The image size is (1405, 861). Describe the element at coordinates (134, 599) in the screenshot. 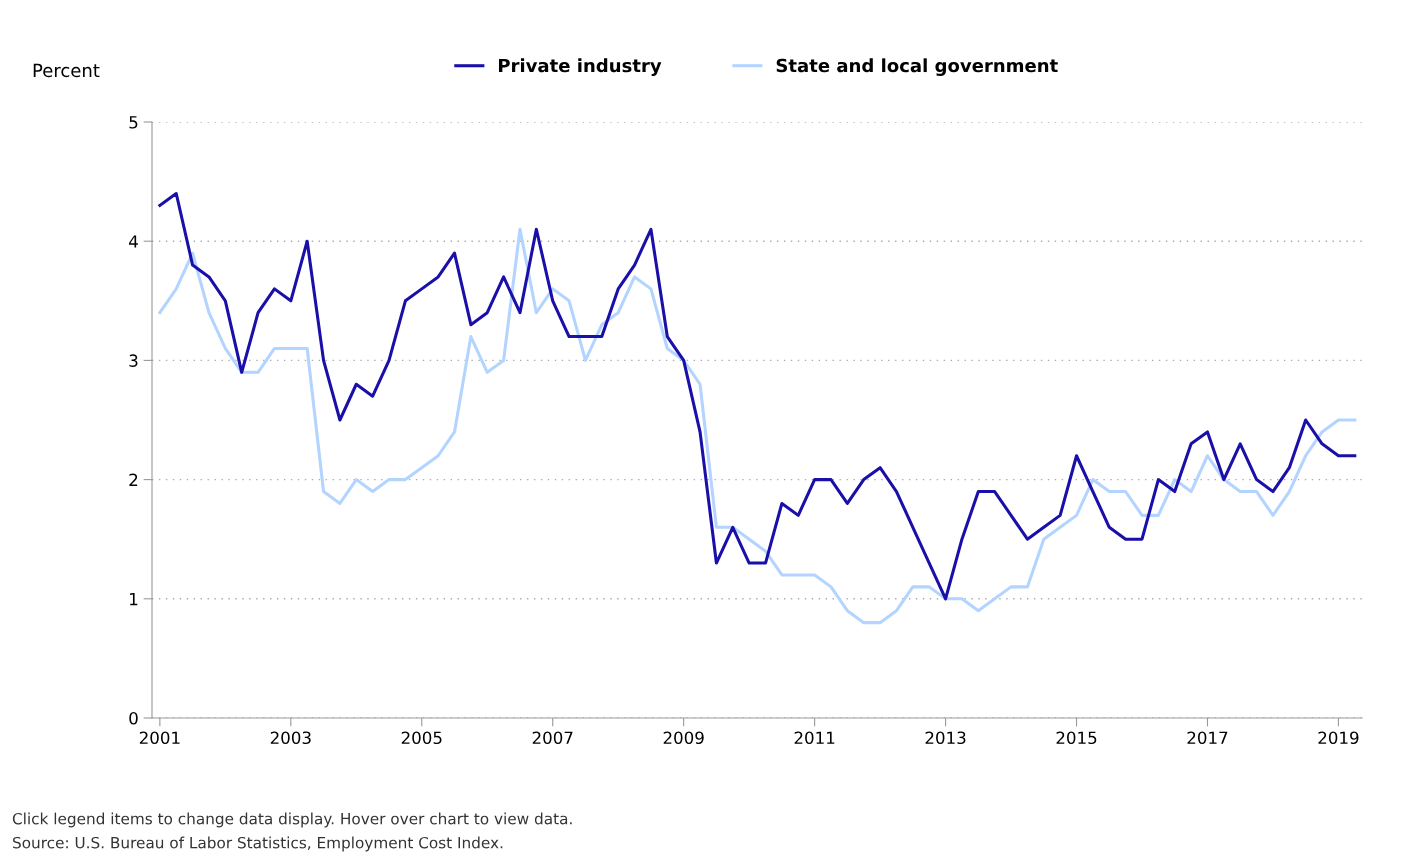

I see `y-tick-label: 1` at that location.